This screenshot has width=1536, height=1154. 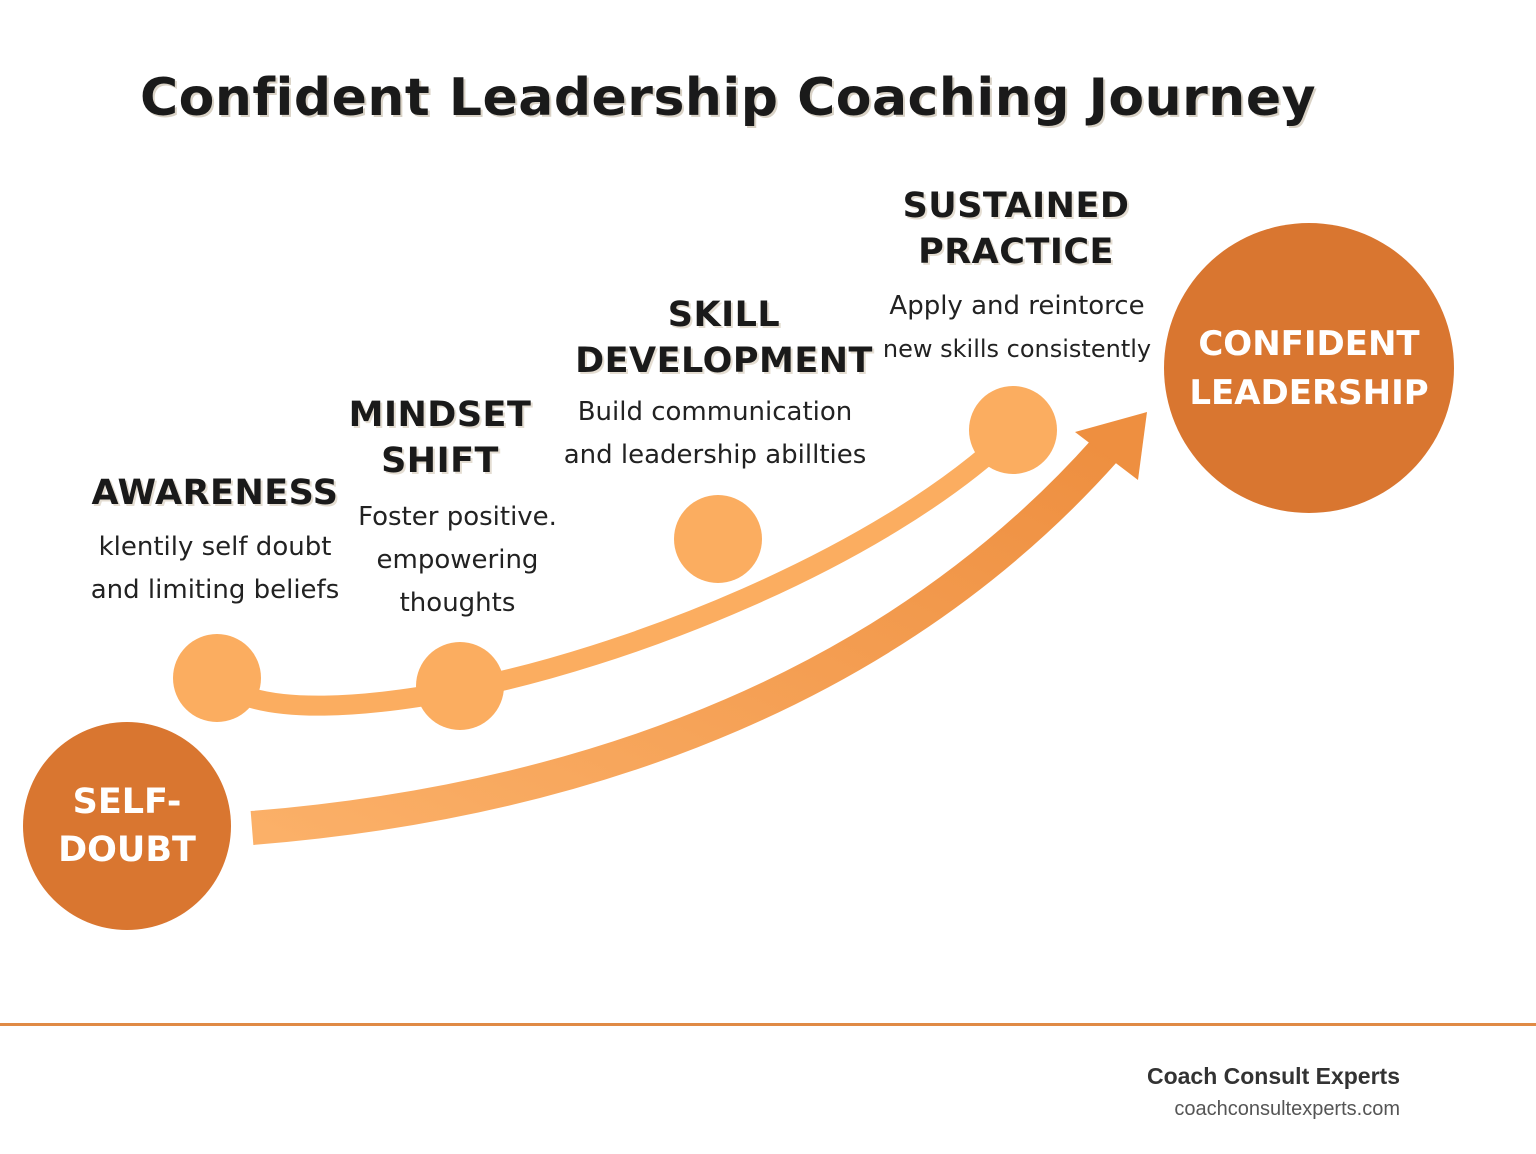 What do you see at coordinates (728, 98) in the screenshot?
I see `diagram-title: Confident Leadership Coaching Journey` at bounding box center [728, 98].